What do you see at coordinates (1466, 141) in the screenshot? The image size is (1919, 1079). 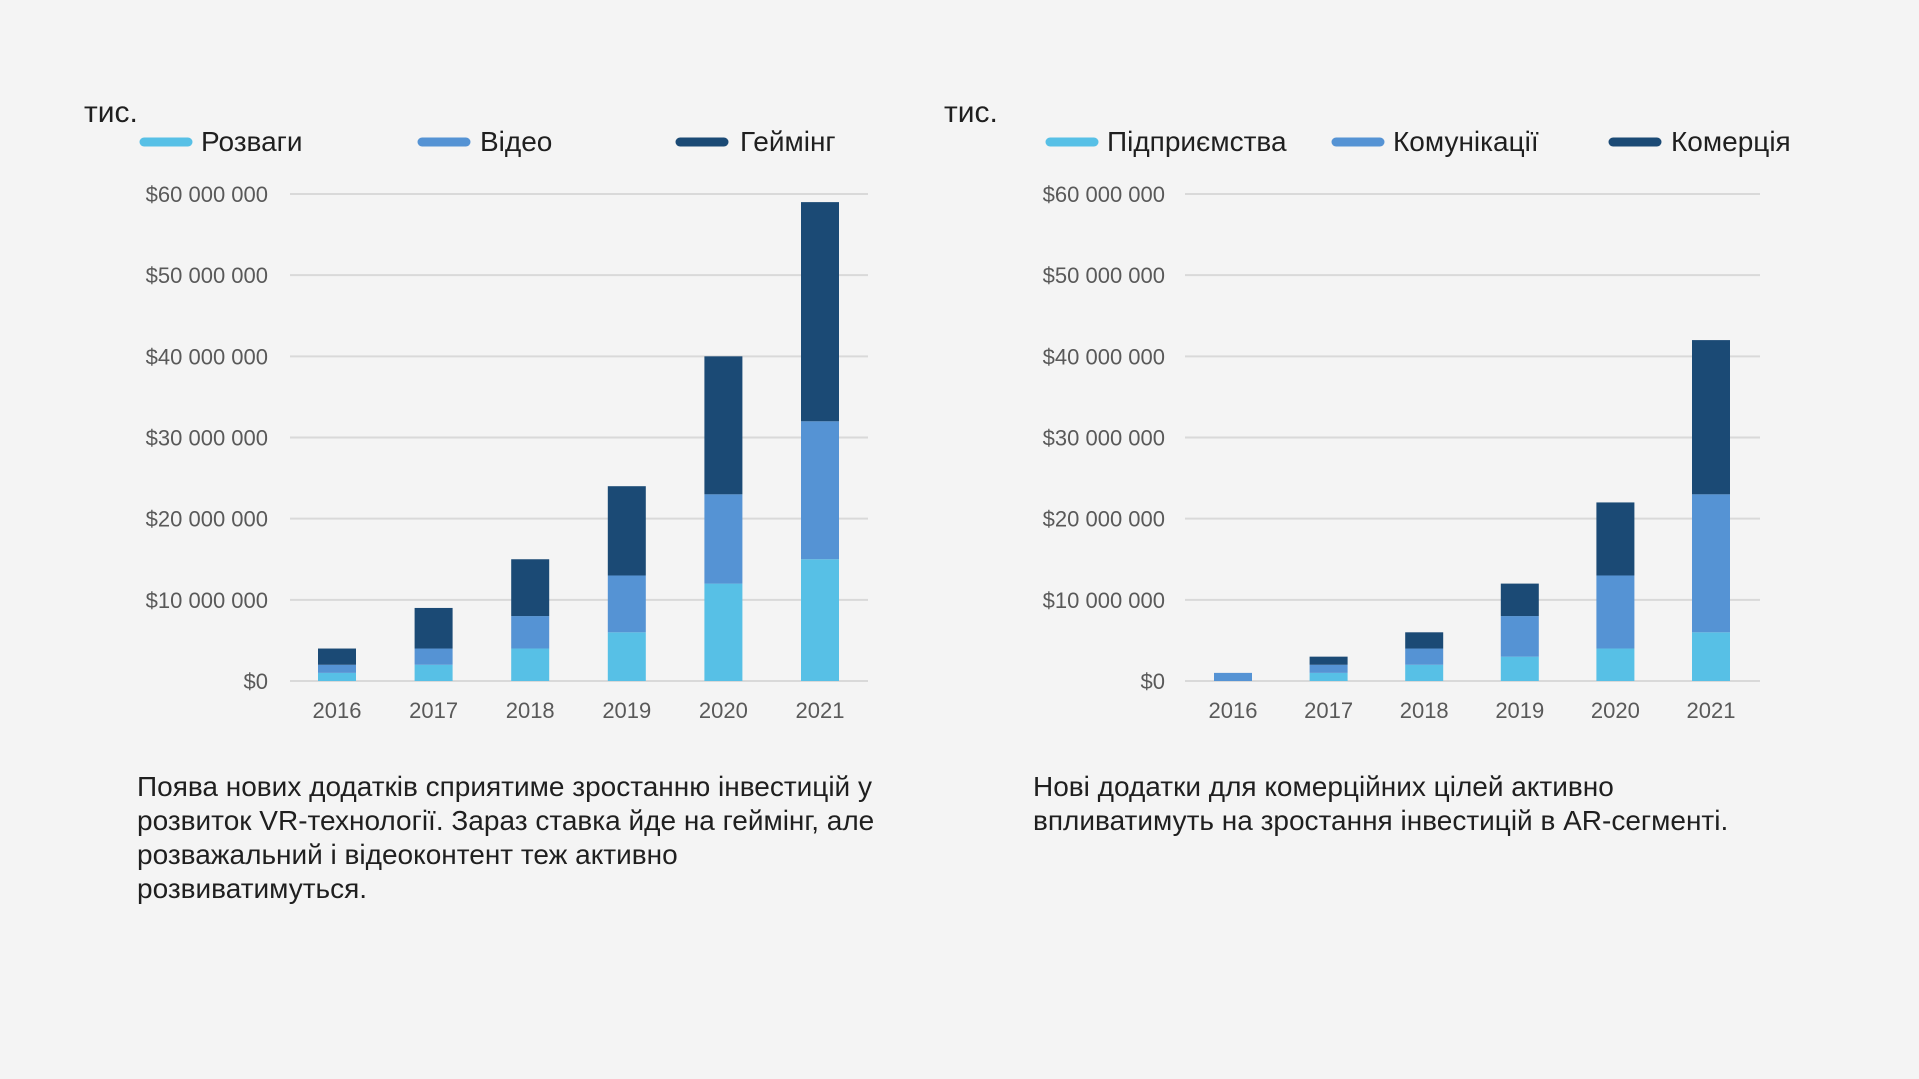 I see `legend-label: Комунікації` at bounding box center [1466, 141].